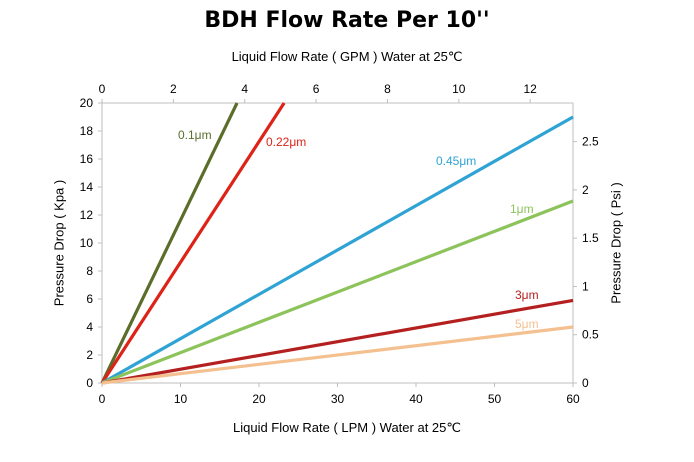  What do you see at coordinates (102, 399) in the screenshot?
I see `x-tick-label: 0` at bounding box center [102, 399].